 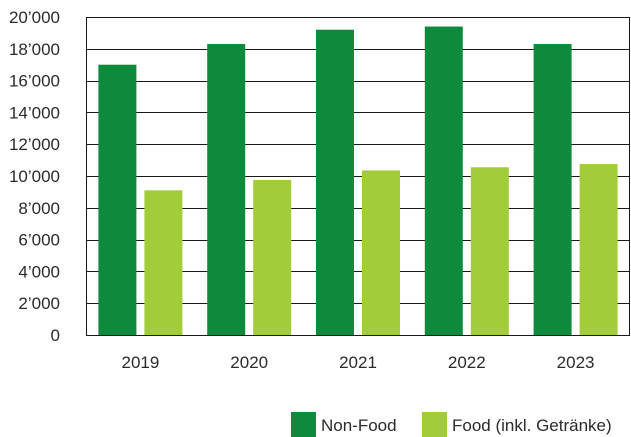 I want to click on bar-non-food-2021, so click(x=335, y=182).